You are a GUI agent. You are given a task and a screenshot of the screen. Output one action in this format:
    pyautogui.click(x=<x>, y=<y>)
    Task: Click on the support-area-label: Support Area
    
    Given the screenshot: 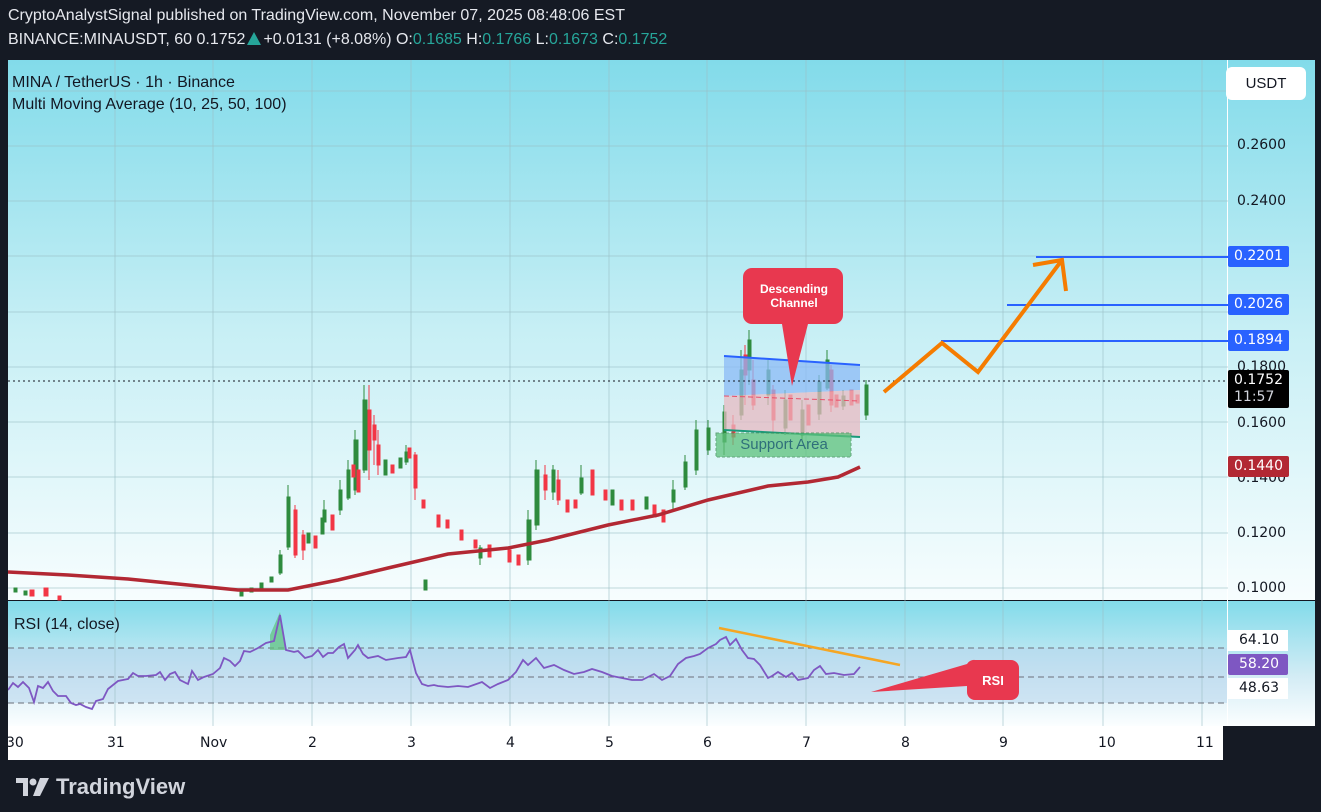 What is the action you would take?
    pyautogui.click(x=784, y=444)
    